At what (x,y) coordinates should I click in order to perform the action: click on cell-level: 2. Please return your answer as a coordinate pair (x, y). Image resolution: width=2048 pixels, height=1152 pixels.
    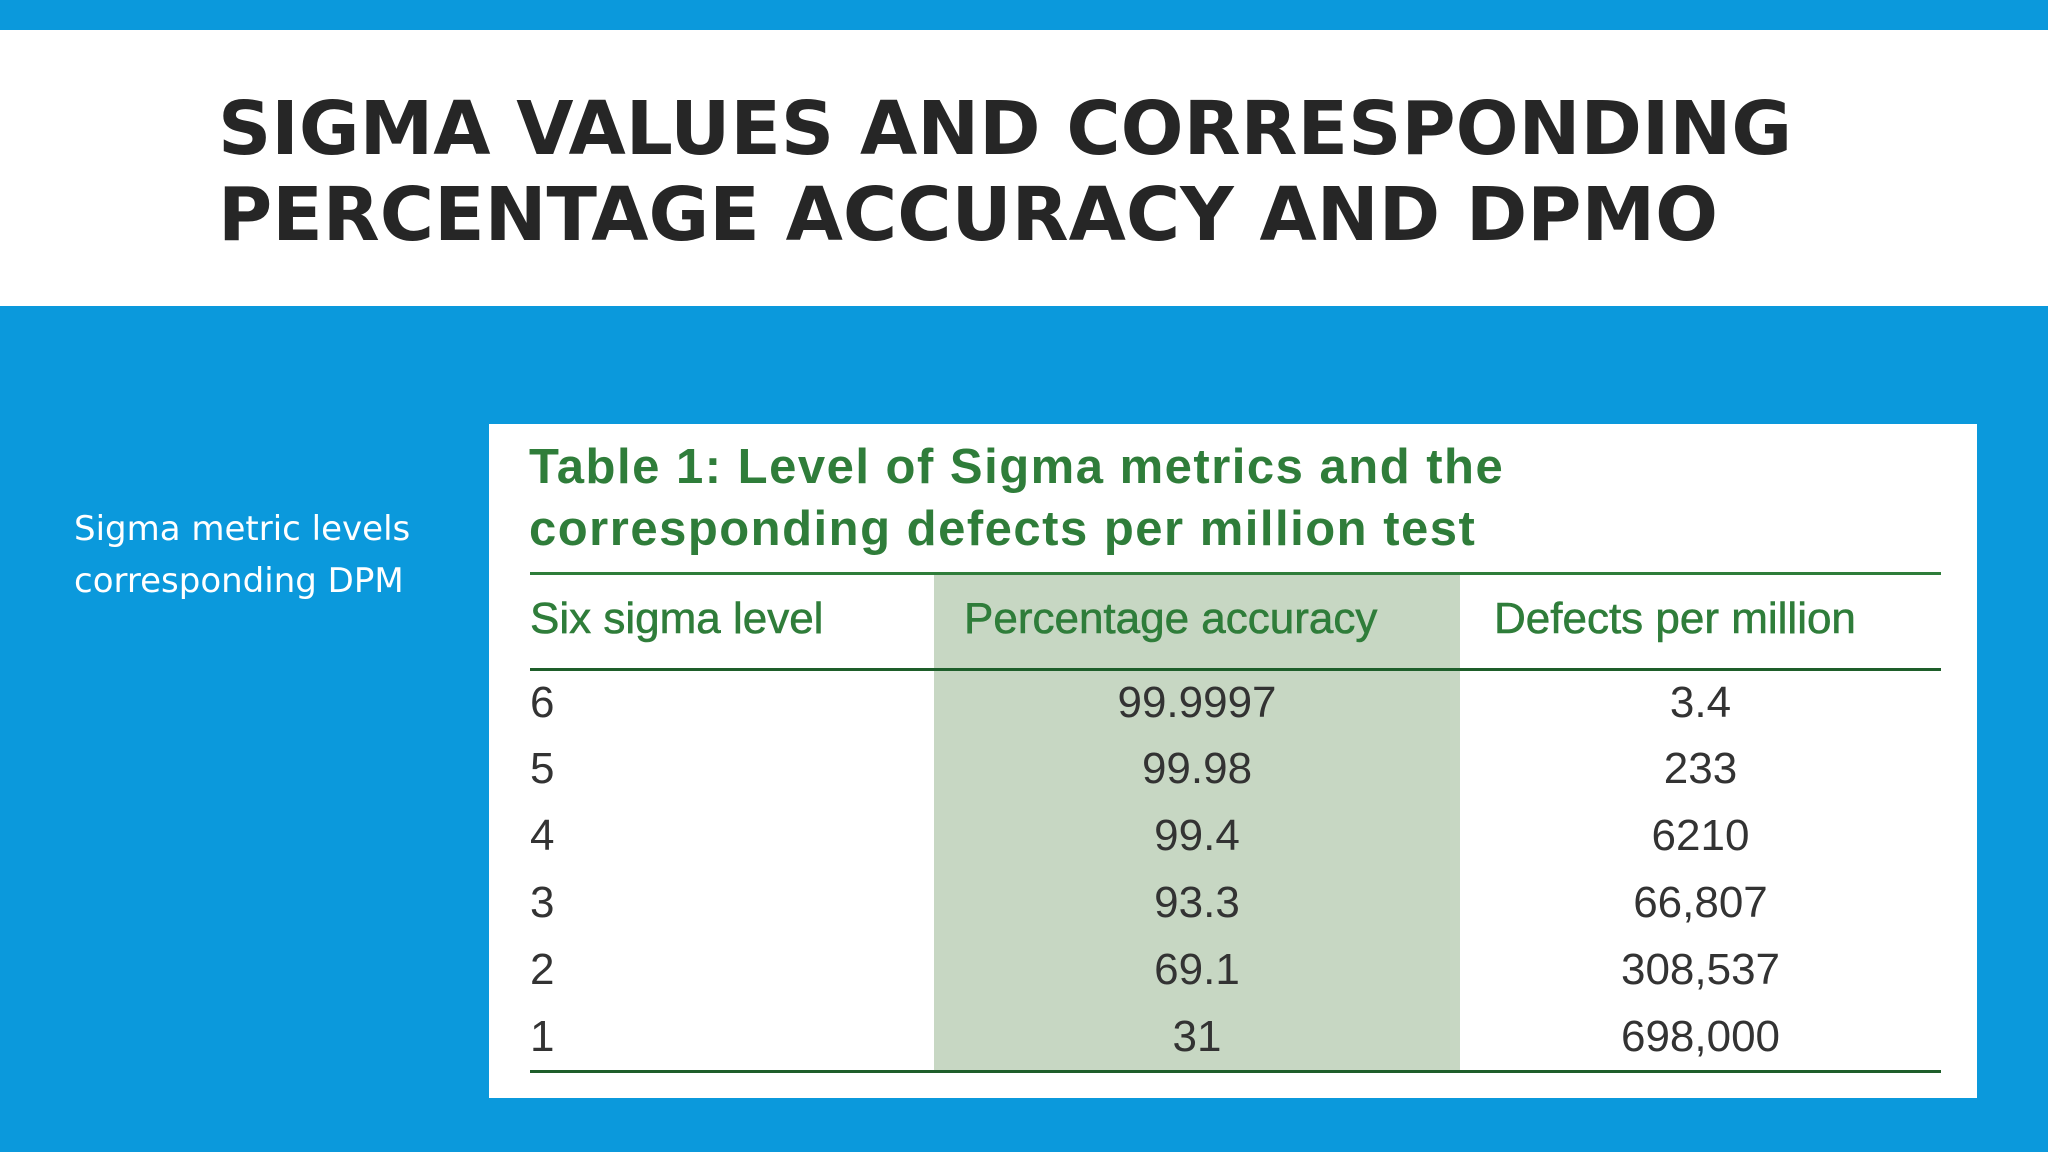
    Looking at the image, I should click on (542, 969).